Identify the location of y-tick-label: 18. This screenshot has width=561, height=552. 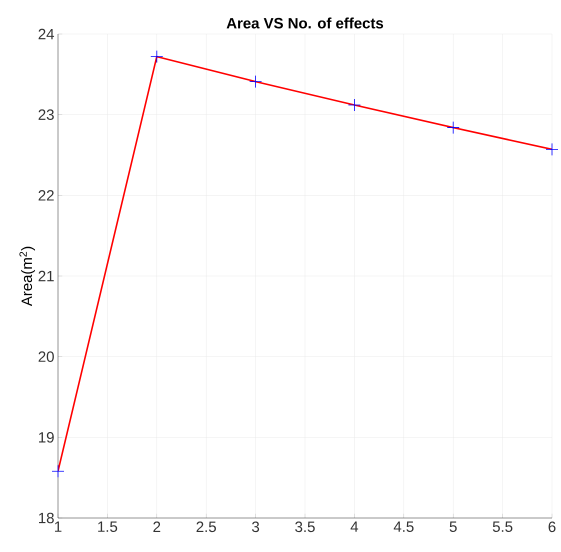
(46, 518).